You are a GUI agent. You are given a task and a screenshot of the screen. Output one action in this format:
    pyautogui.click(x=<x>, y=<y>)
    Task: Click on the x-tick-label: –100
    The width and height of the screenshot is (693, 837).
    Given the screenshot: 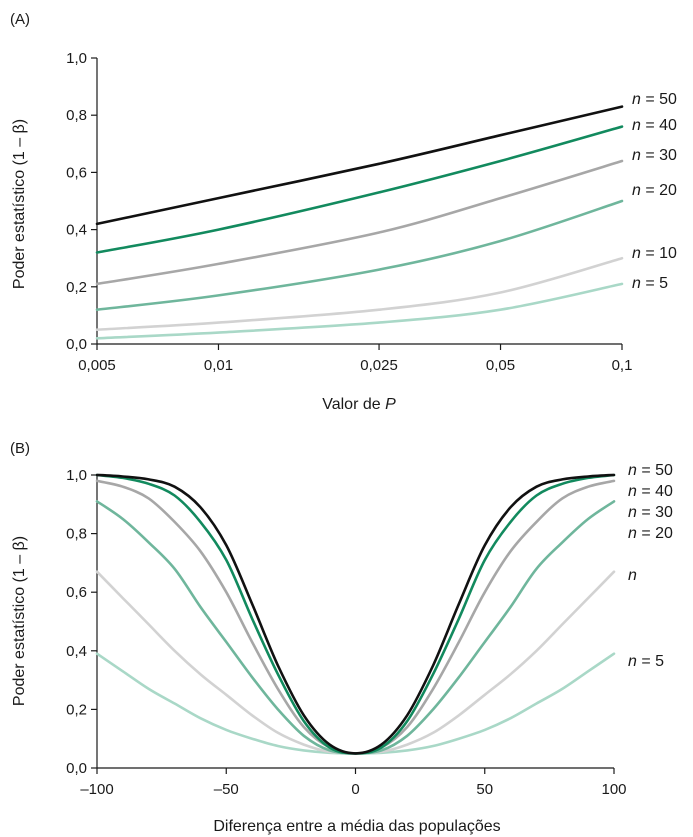 What is the action you would take?
    pyautogui.click(x=96, y=789)
    